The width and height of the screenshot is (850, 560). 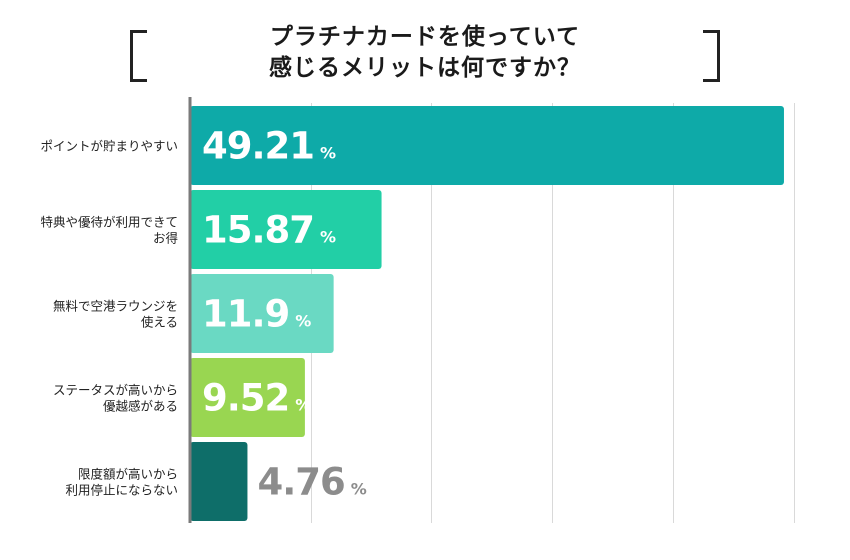 What do you see at coordinates (269, 146) in the screenshot?
I see `bar-value-label: 49.21%` at bounding box center [269, 146].